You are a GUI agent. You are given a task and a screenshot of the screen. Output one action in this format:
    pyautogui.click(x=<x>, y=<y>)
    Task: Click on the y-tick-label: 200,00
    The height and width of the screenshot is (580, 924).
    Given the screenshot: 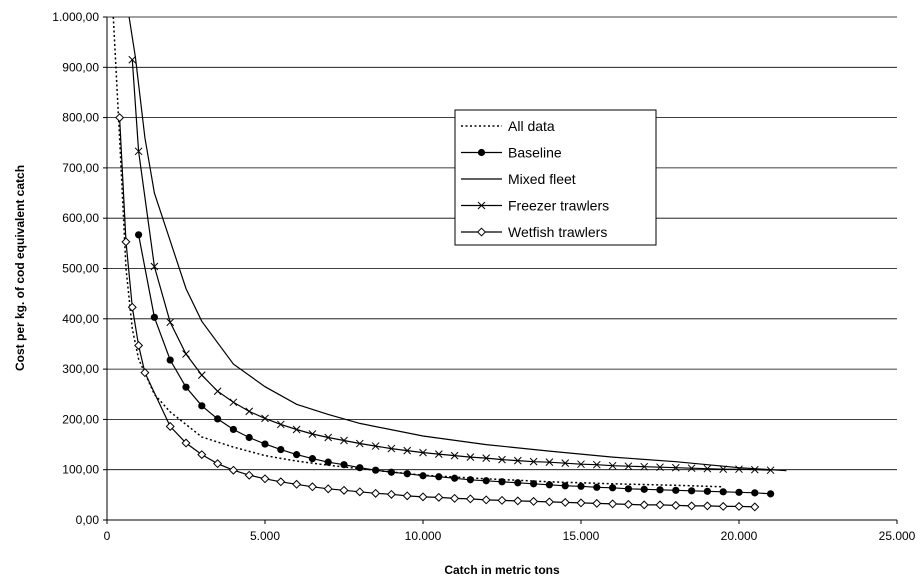 What is the action you would take?
    pyautogui.click(x=80, y=419)
    